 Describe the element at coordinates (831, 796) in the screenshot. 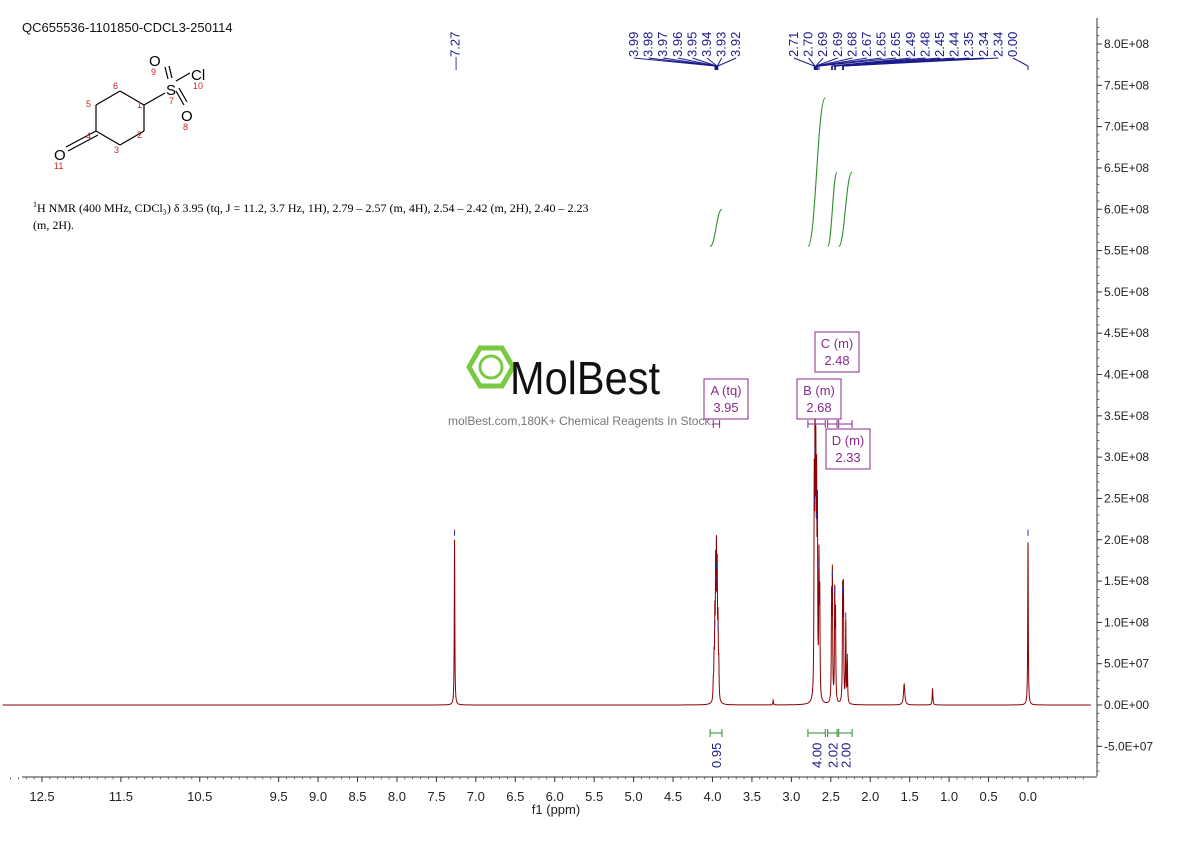

I see `x-tick-label: 2.5` at that location.